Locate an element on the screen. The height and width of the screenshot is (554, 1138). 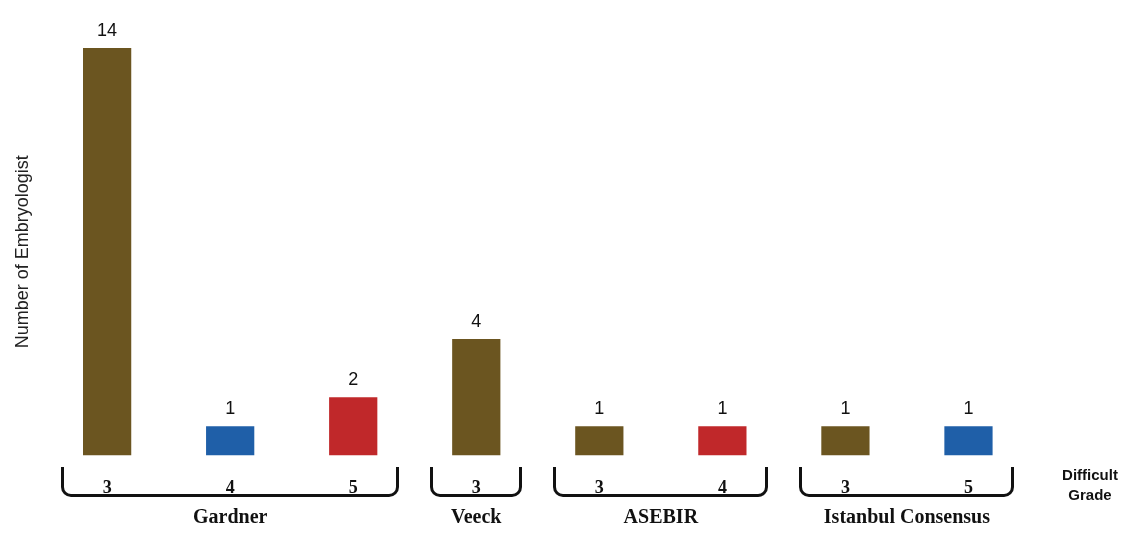
text: Istanbul Consensus is located at coordinates (907, 517).